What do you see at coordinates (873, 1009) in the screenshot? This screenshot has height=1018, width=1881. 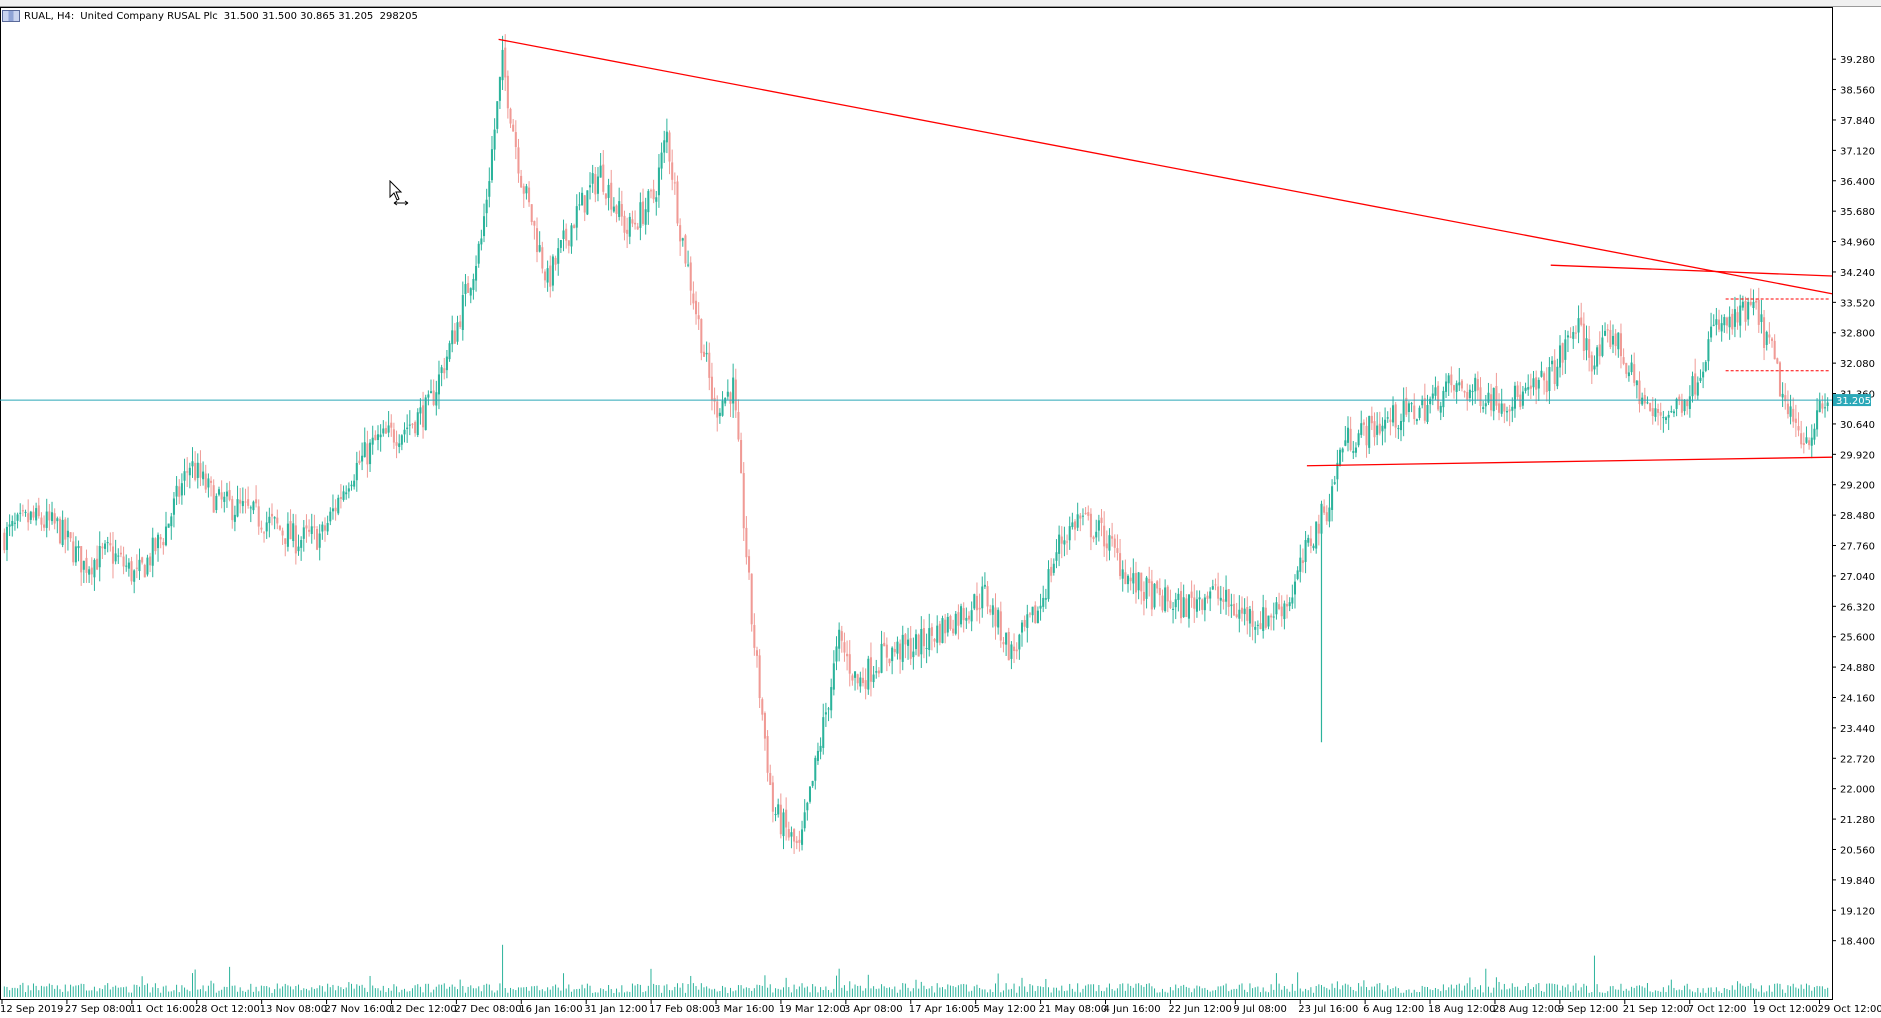 I see `x-tick-label: 3 Apr 08:00` at bounding box center [873, 1009].